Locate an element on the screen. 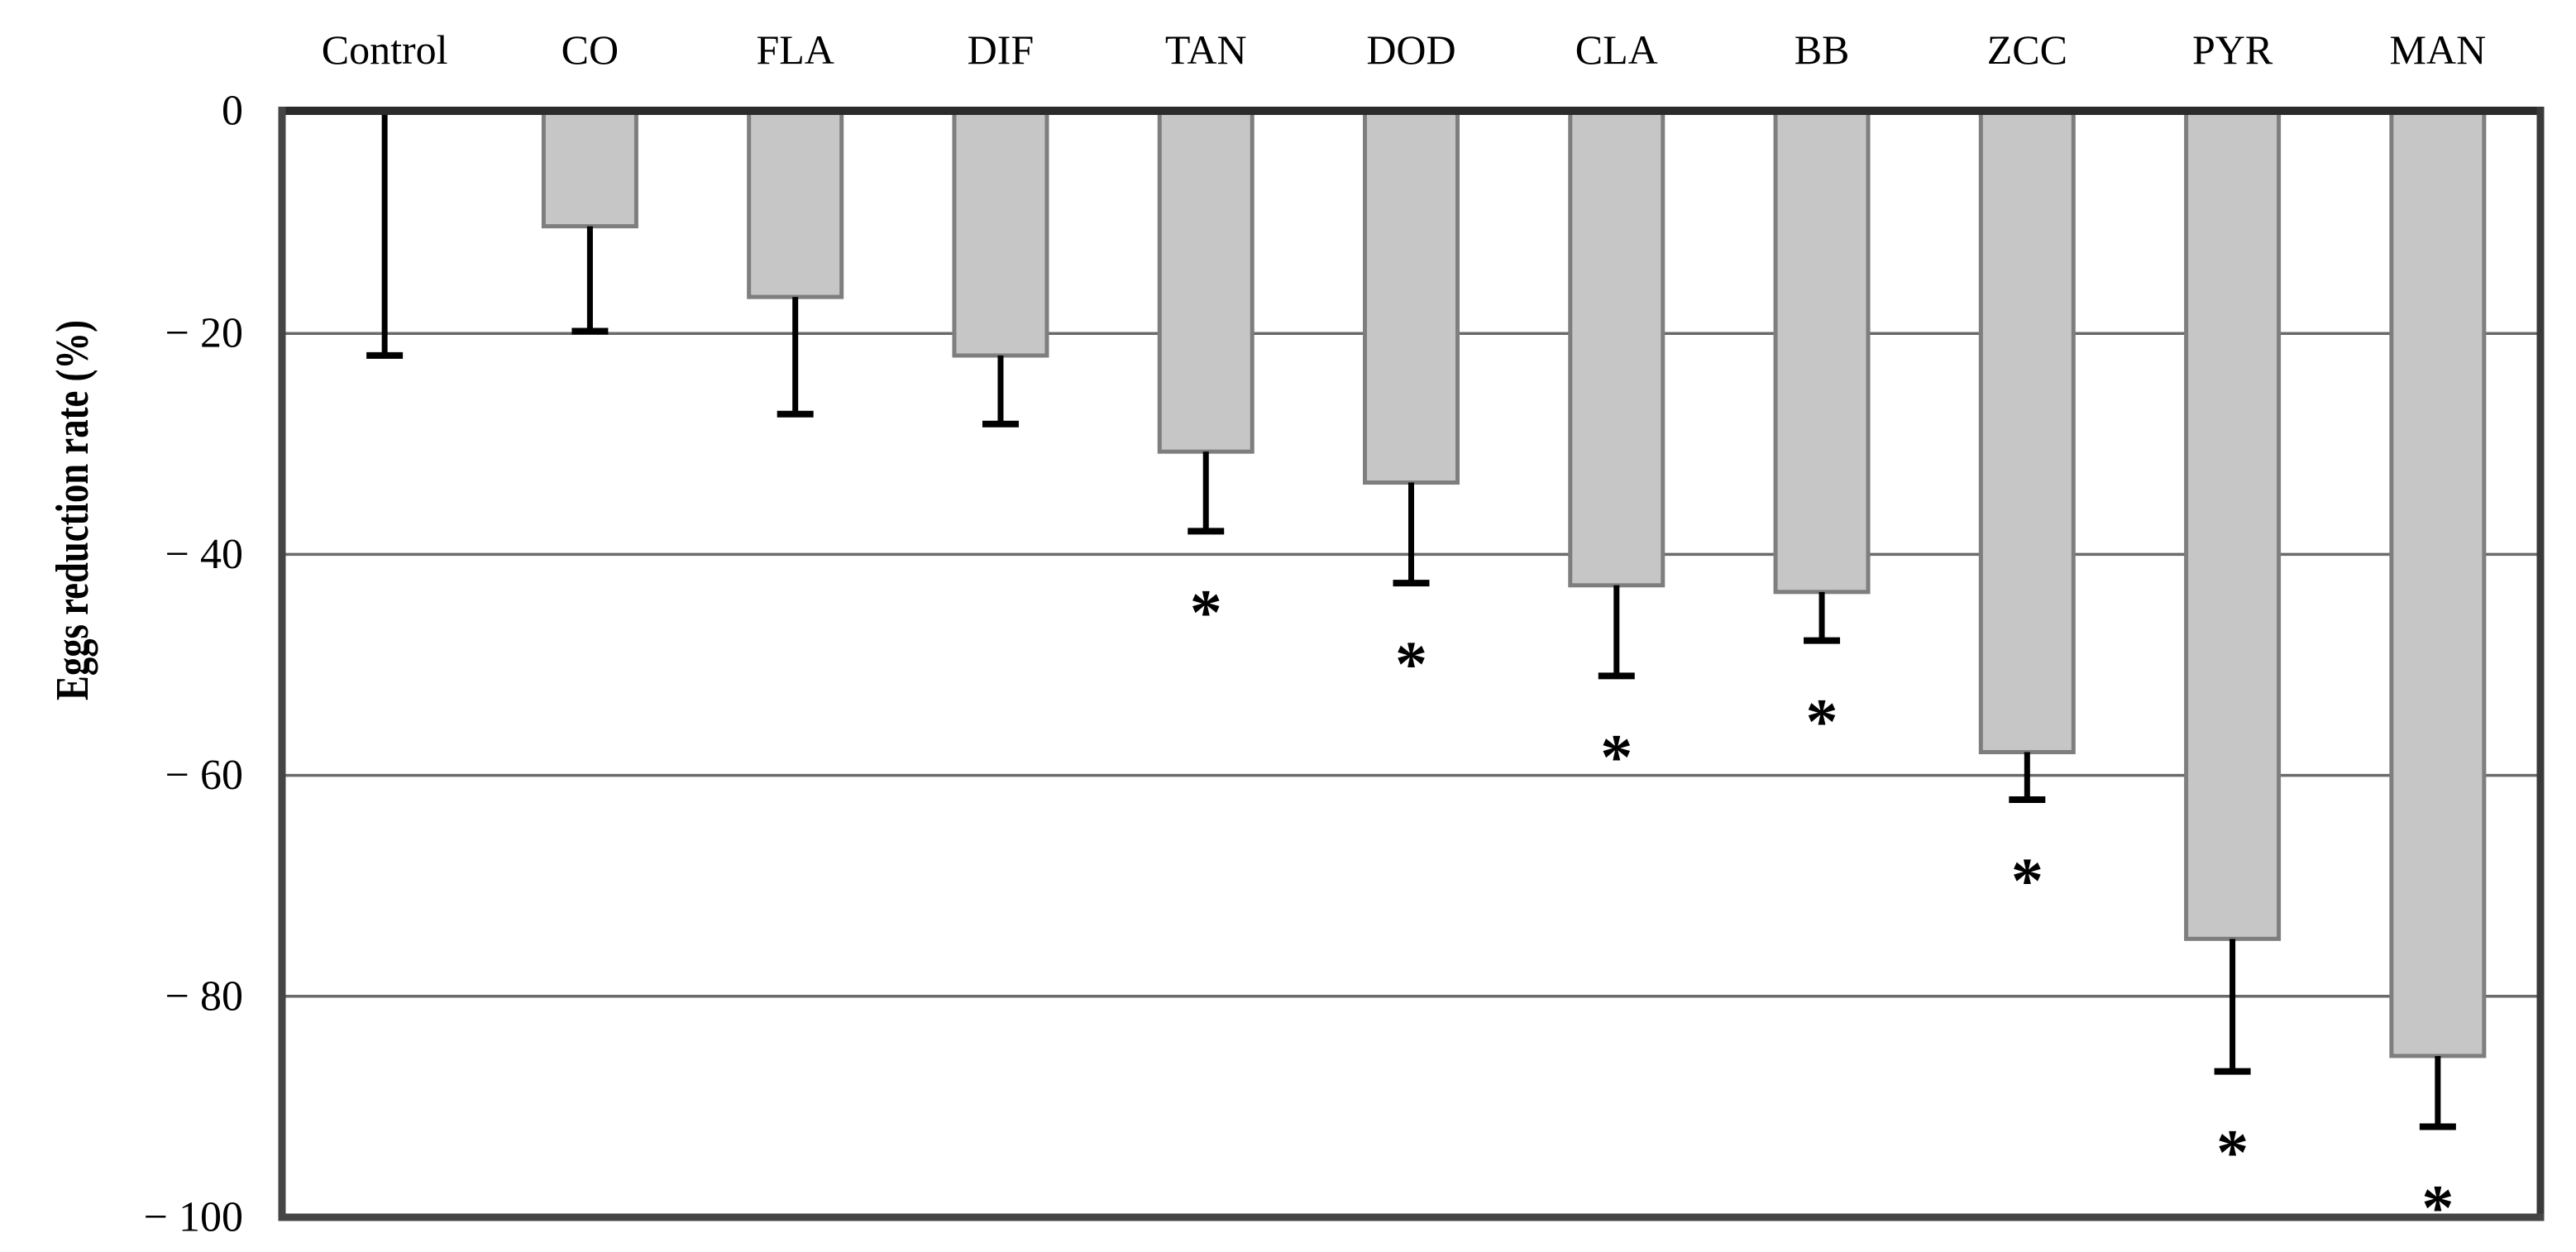  error-bar-CLA is located at coordinates (1616, 633).